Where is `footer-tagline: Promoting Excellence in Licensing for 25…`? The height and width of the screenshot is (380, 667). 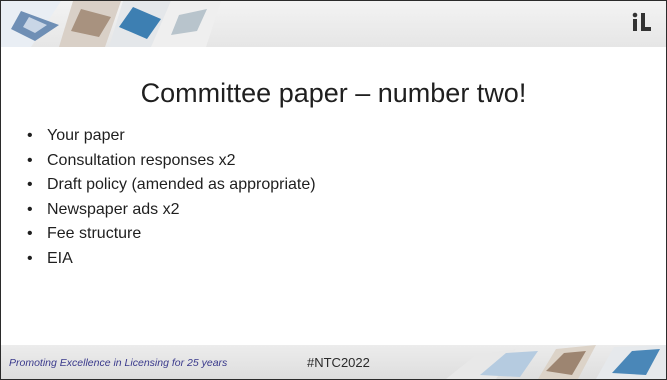 footer-tagline: Promoting Excellence in Licensing for 25… is located at coordinates (118, 363).